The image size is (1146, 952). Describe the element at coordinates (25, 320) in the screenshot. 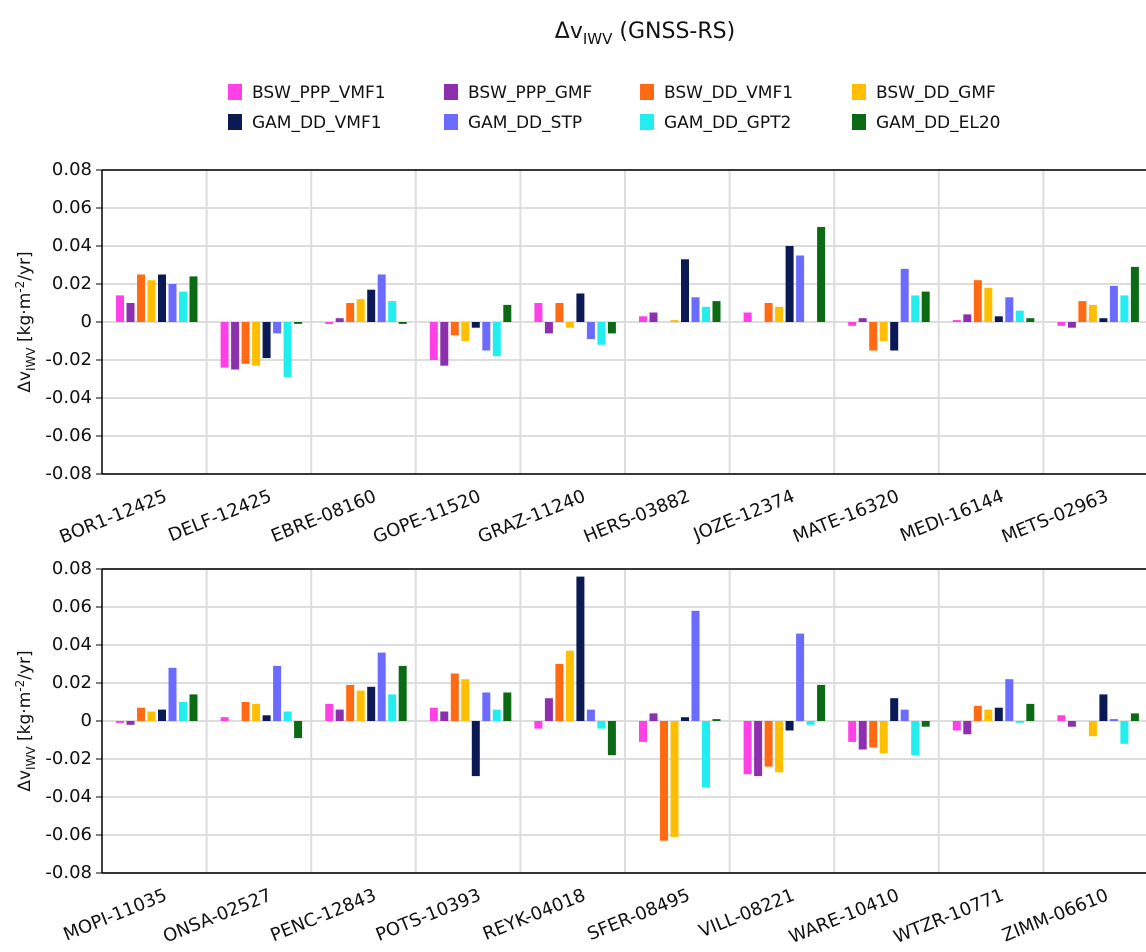

I see `y-label-part: [kg·m` at that location.